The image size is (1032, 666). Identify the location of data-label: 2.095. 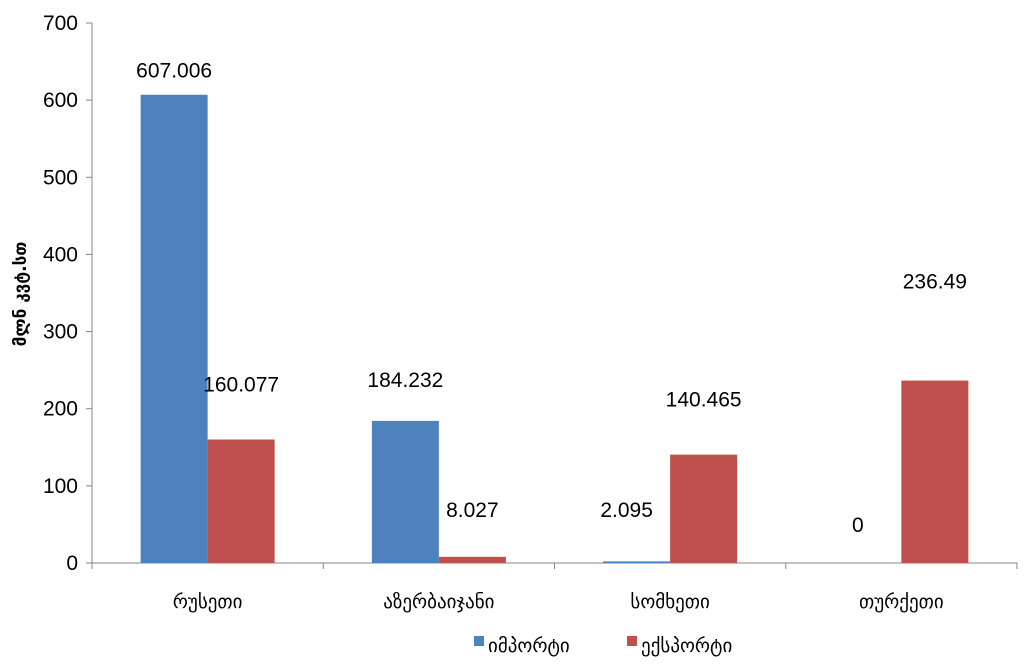
(626, 510).